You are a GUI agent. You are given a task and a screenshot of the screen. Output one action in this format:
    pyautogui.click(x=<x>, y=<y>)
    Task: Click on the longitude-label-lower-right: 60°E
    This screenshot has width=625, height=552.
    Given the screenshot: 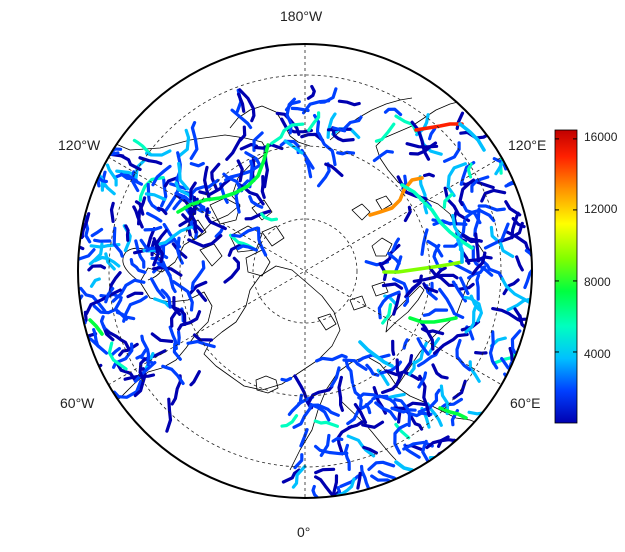 What is the action you would take?
    pyautogui.click(x=525, y=403)
    